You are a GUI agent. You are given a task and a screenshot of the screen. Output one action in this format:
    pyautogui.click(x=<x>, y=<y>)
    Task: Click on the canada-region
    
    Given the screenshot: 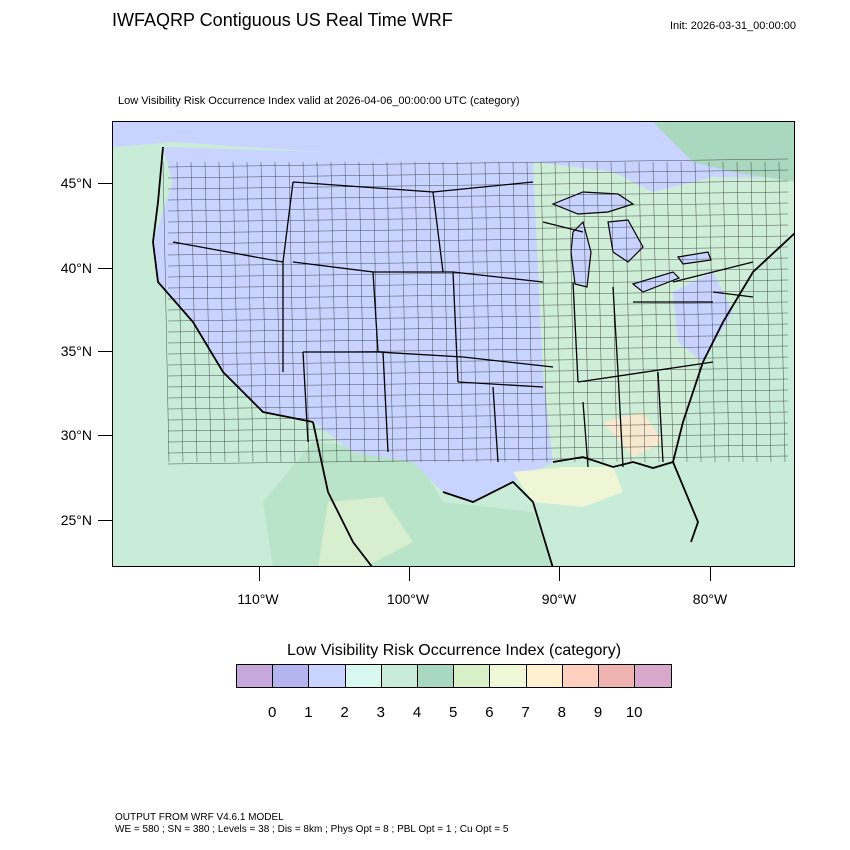 What is the action you would take?
    pyautogui.click(x=453, y=157)
    